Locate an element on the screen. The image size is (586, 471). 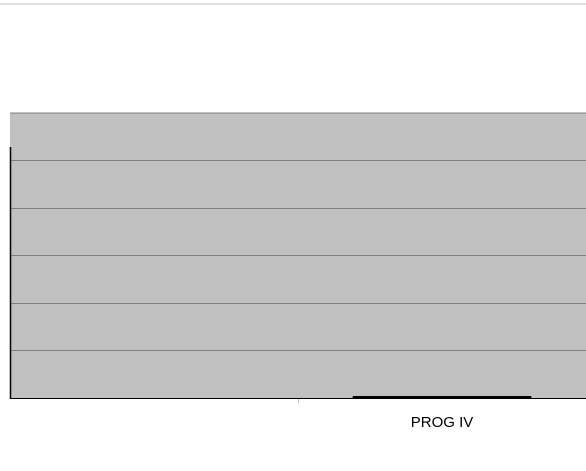
x-tick-label: PROG IV is located at coordinates (442, 422).